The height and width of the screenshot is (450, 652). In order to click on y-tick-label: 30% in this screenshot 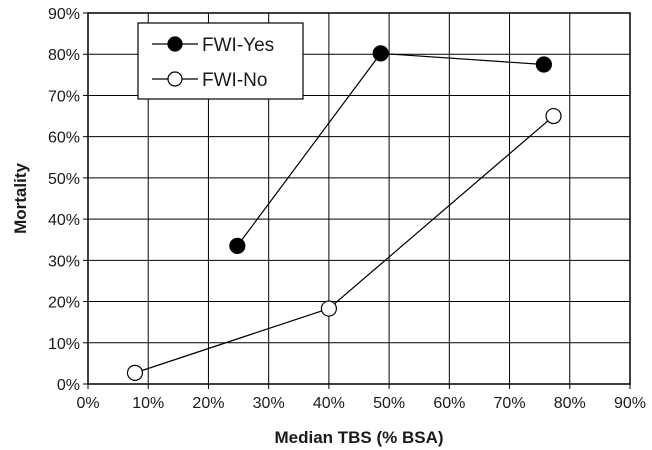, I will do `click(64, 261)`.